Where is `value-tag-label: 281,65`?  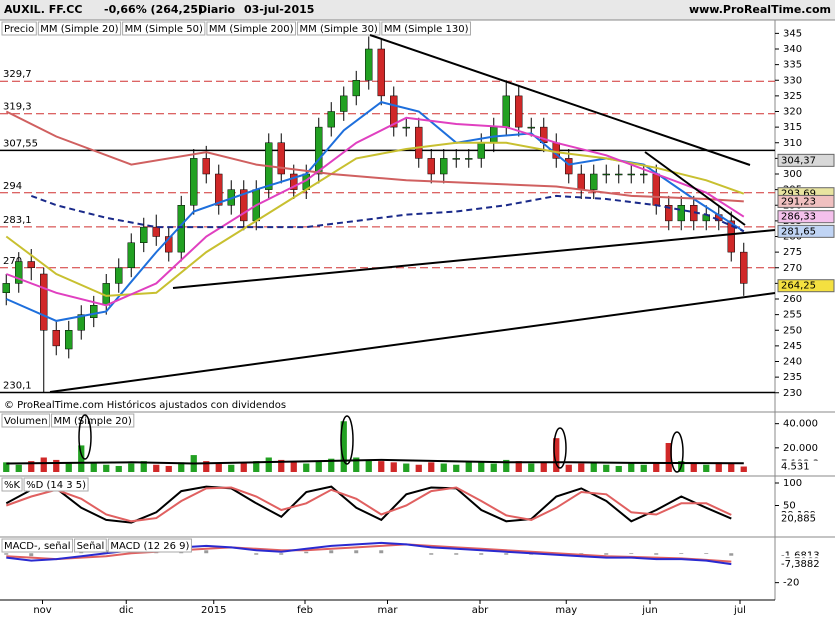 value-tag-label: 281,65 is located at coordinates (798, 231).